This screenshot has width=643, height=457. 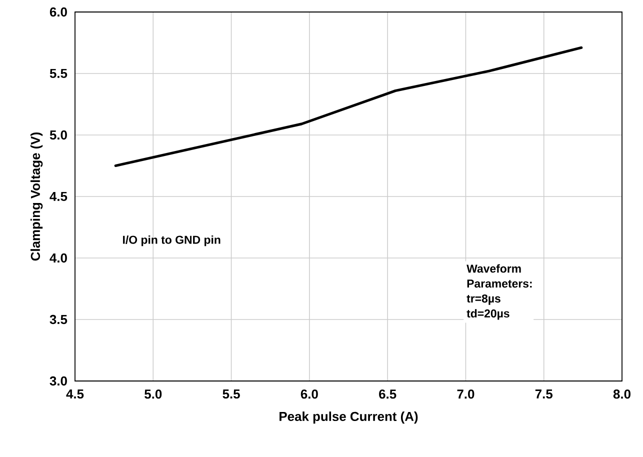 What do you see at coordinates (59, 73) in the screenshot?
I see `y-tick-label: 5.5` at bounding box center [59, 73].